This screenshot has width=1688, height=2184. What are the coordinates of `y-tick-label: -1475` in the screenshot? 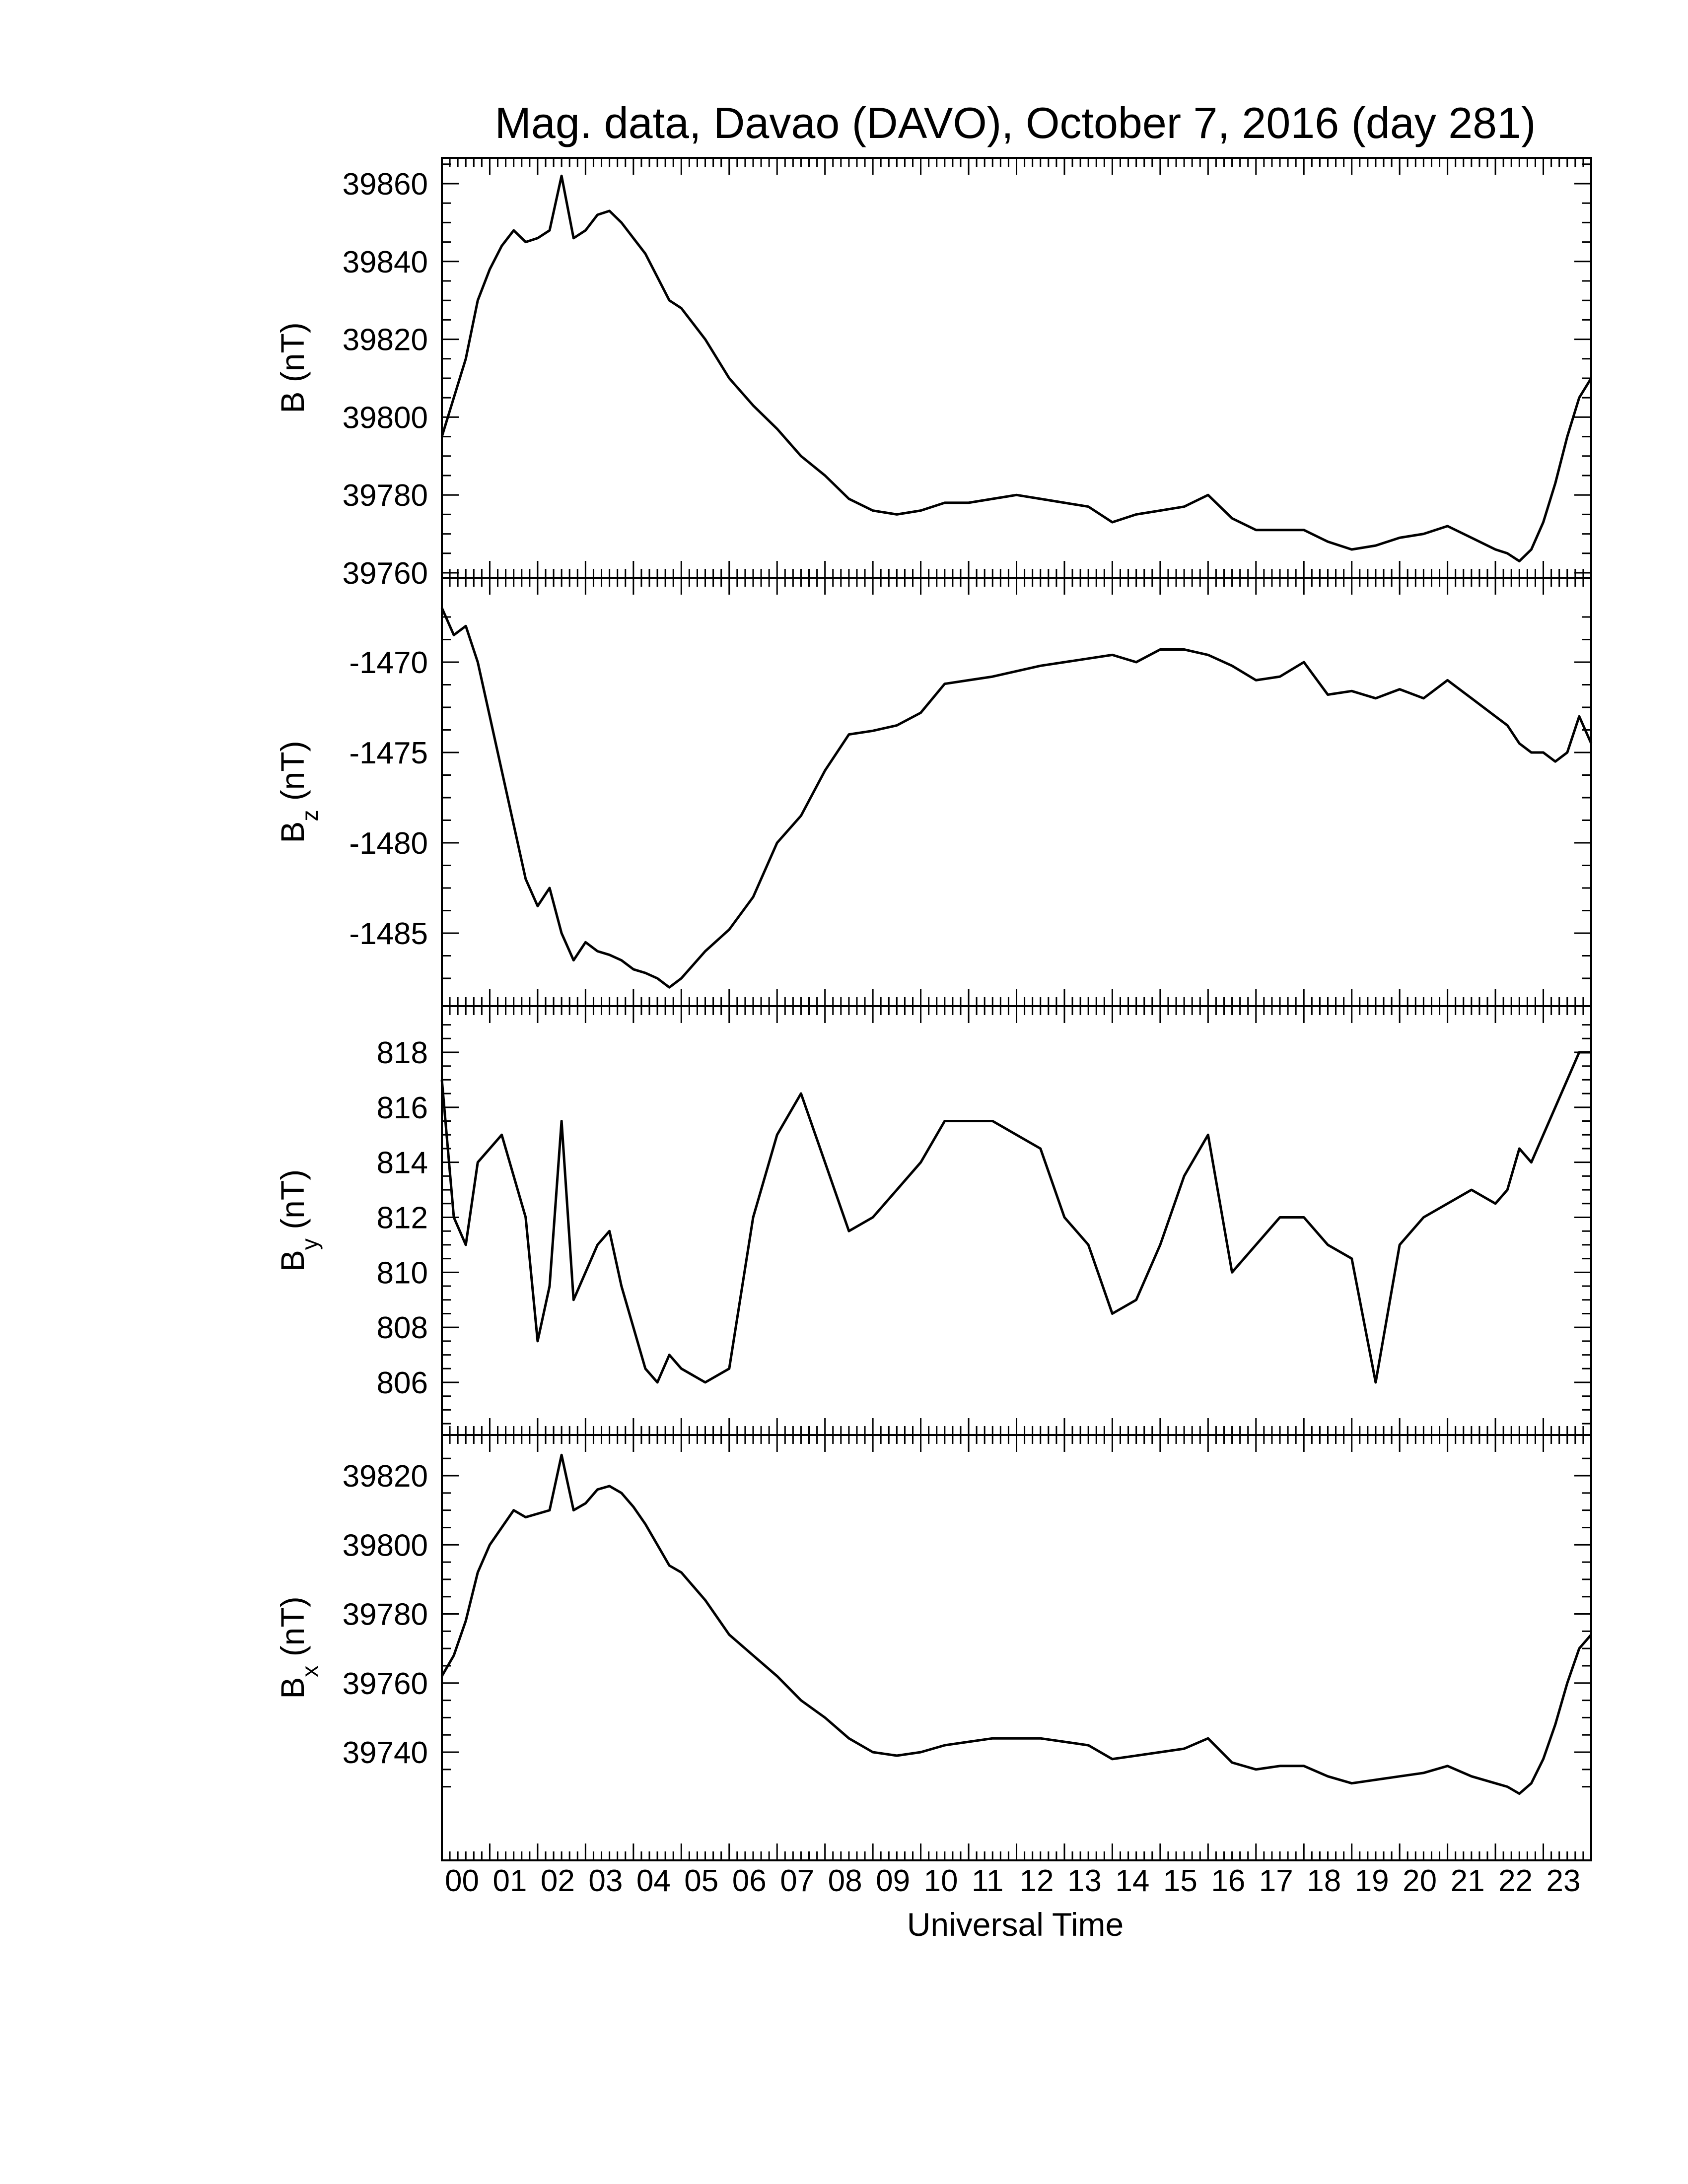 It's located at (388, 753).